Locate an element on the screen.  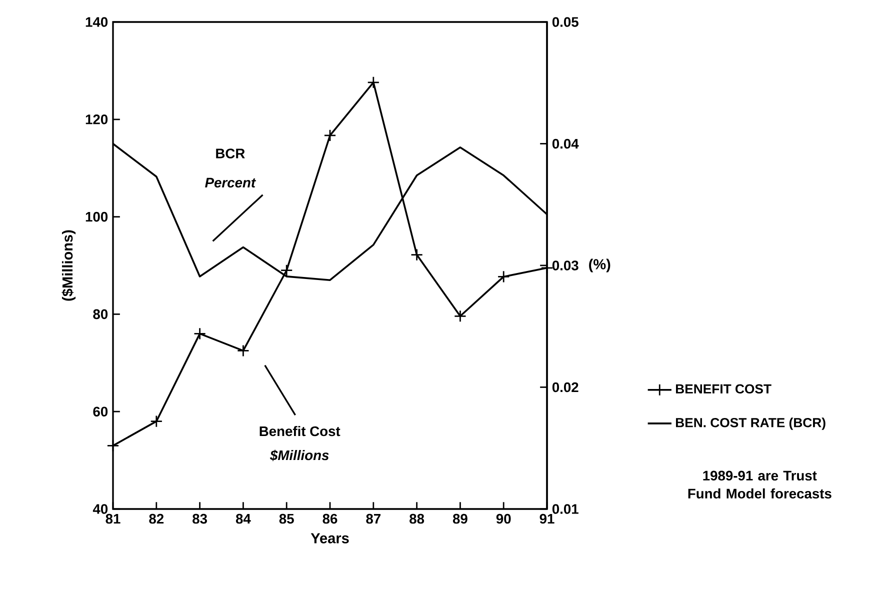
y-axis-title: ($Millions) is located at coordinates (69, 265).